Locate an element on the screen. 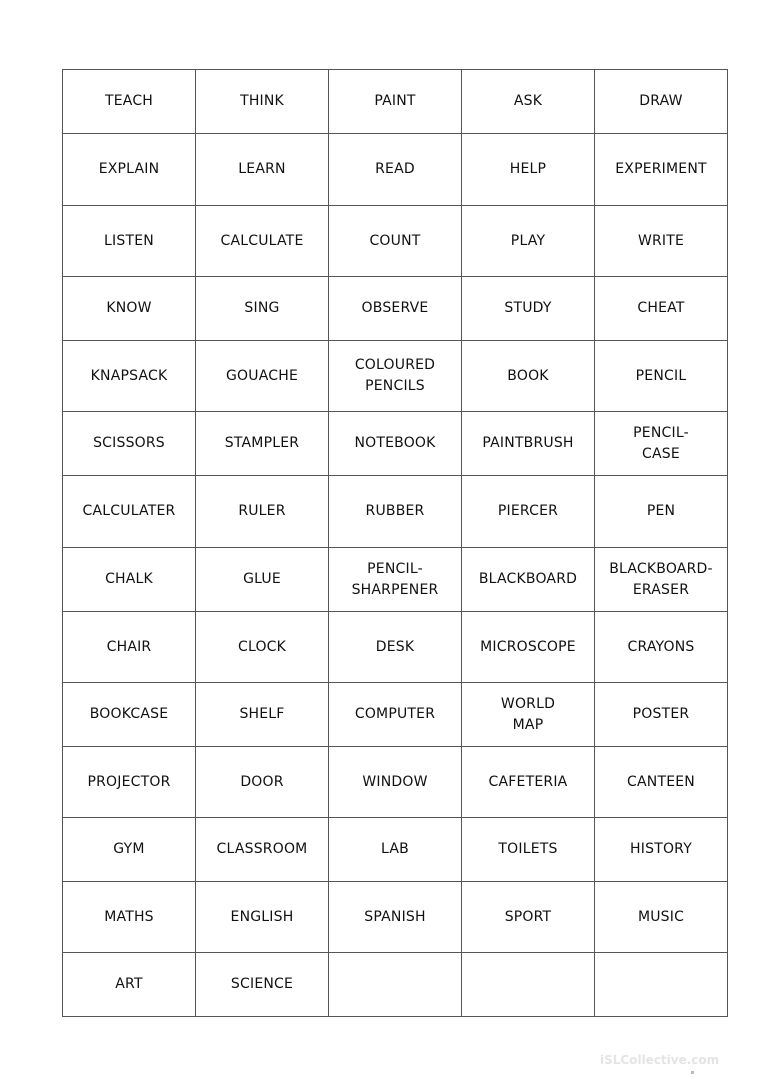 Image resolution: width=763 pixels, height=1079 pixels. word-cell: CHEAT is located at coordinates (661, 308).